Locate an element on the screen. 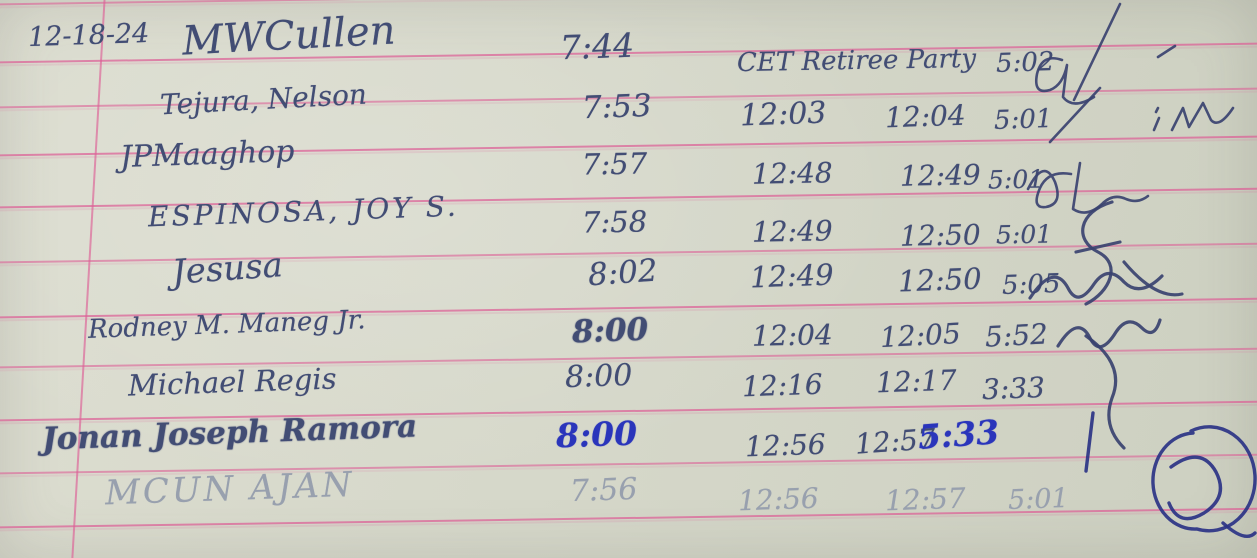  row-name: JPMaaghop is located at coordinates (207, 154).